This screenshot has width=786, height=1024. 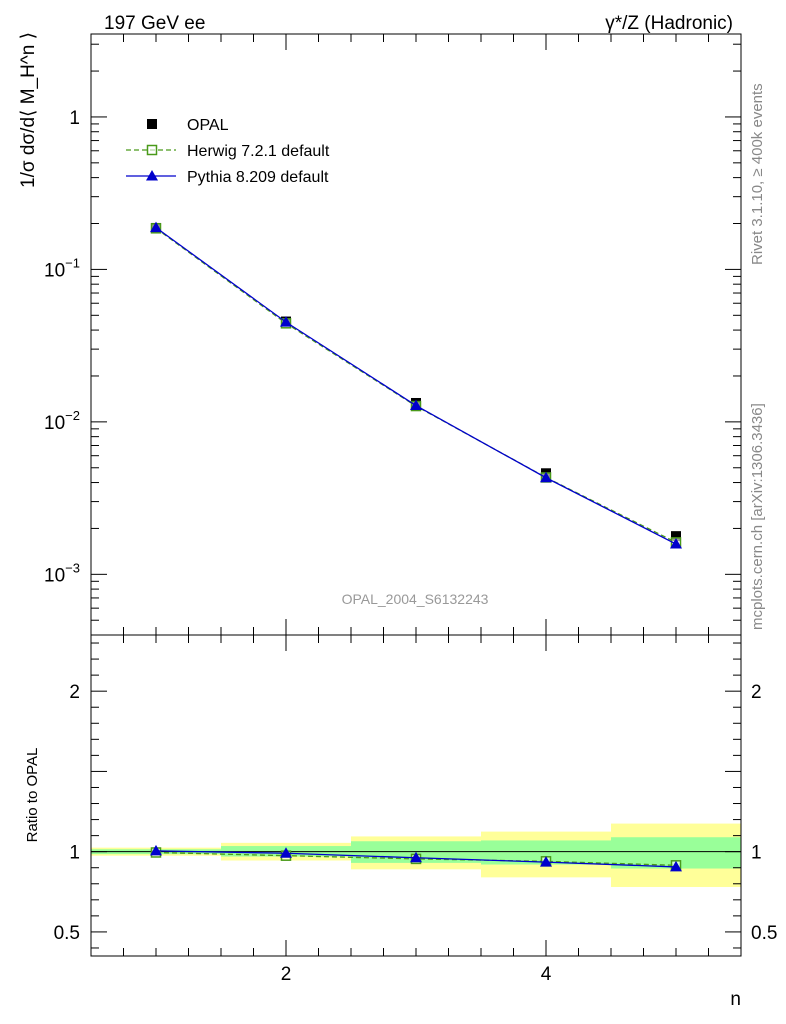 I want to click on x-tick-label: 4, so click(x=546, y=974).